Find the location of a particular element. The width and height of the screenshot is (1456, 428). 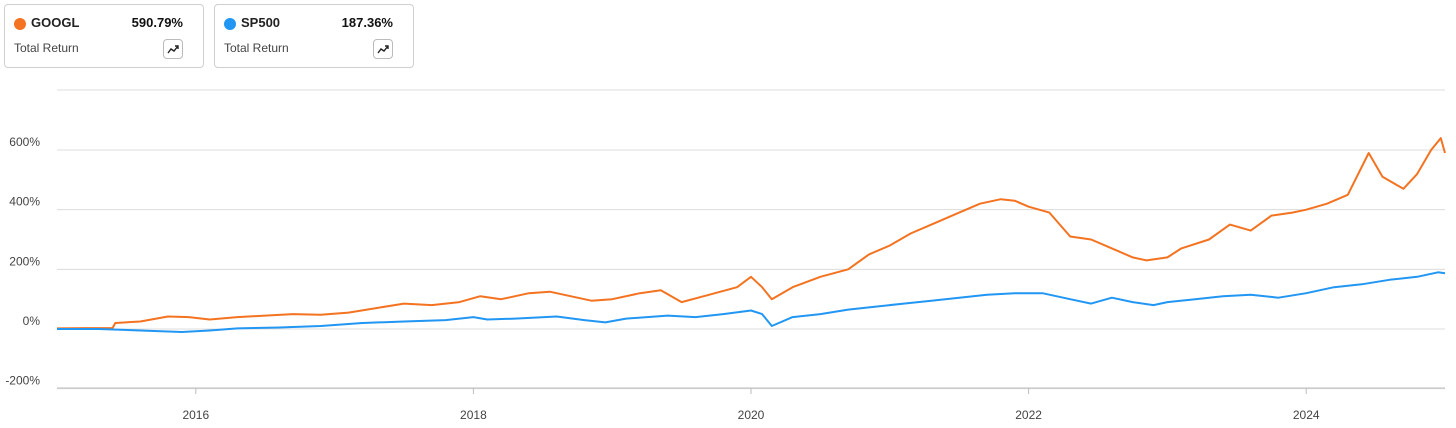

x-tick-label: 2020 is located at coordinates (751, 415).